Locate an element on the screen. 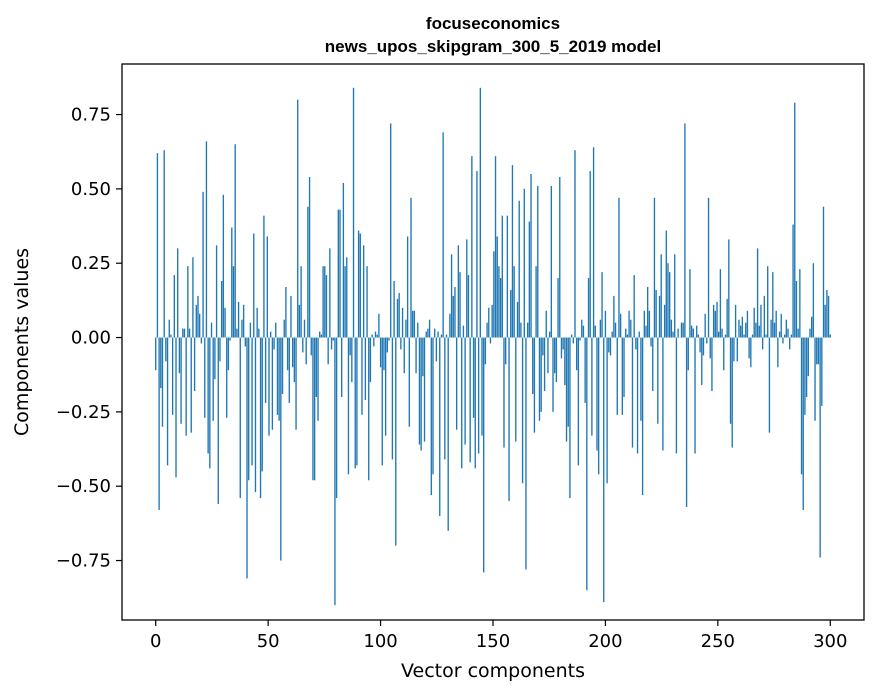 The width and height of the screenshot is (880, 696). x-tick-label: 250 is located at coordinates (718, 641).